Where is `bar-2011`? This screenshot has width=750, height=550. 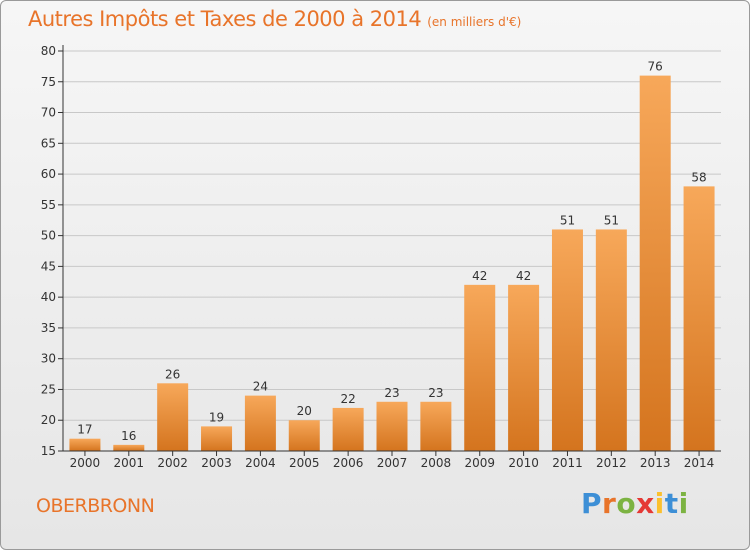 bar-2011 is located at coordinates (567, 340).